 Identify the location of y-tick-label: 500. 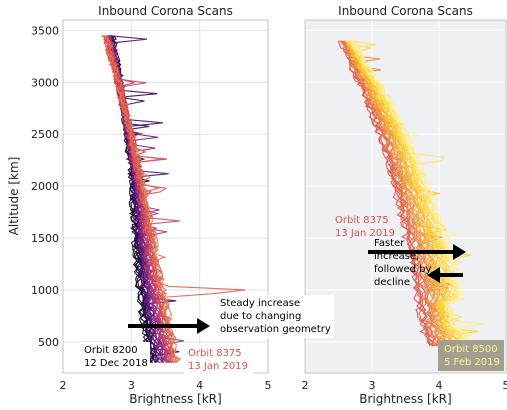
(48, 342).